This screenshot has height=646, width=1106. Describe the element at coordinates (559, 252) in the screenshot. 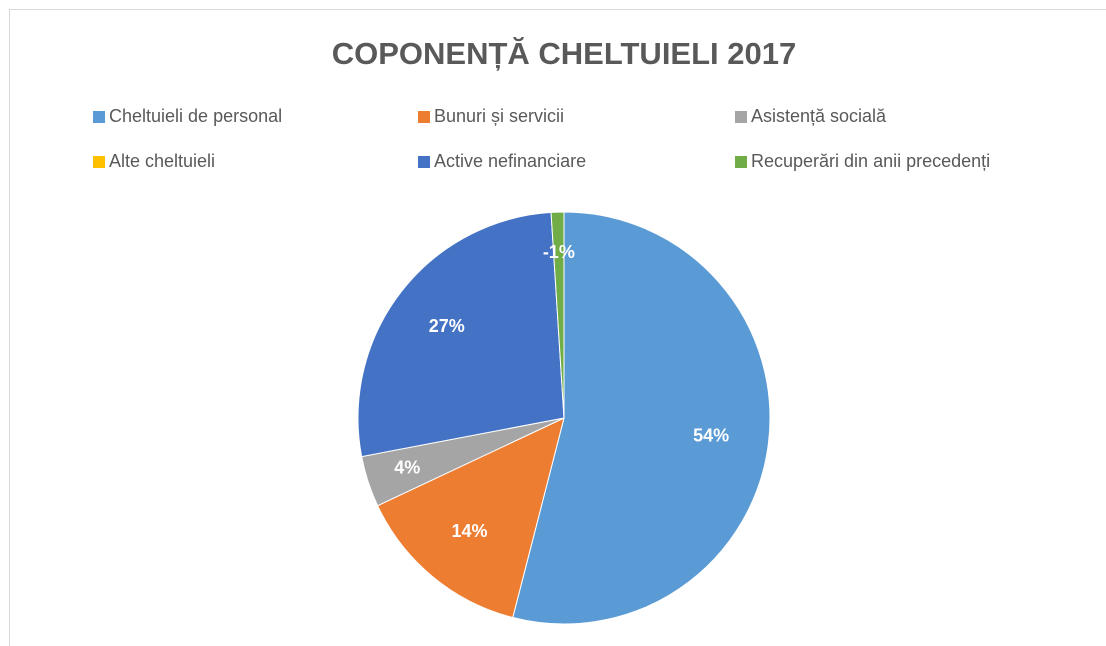

I see `value-label: -1%` at that location.